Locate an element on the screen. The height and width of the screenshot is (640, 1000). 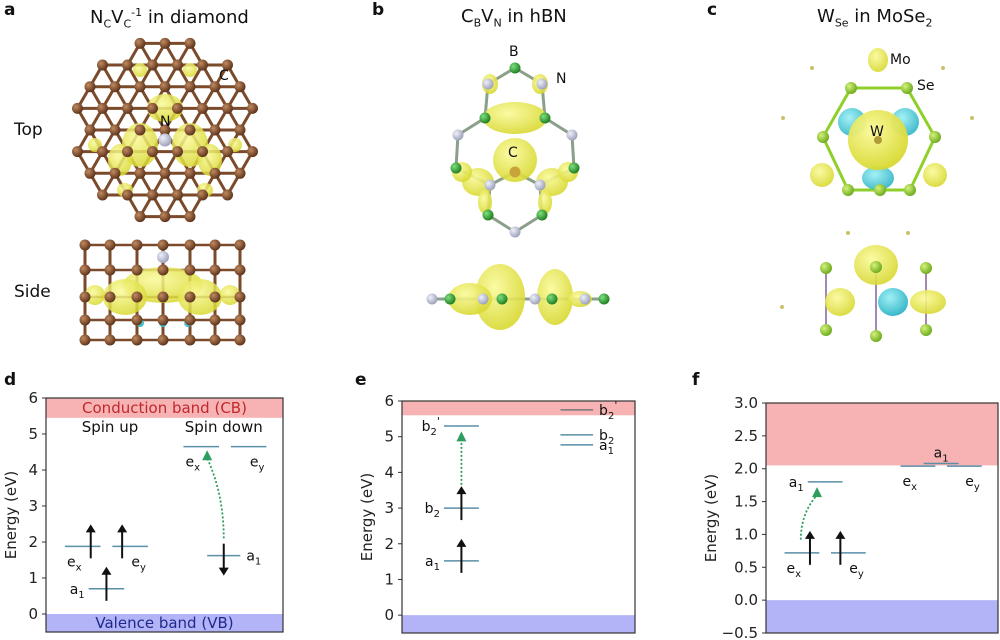
plot-frame is located at coordinates (882, 518).